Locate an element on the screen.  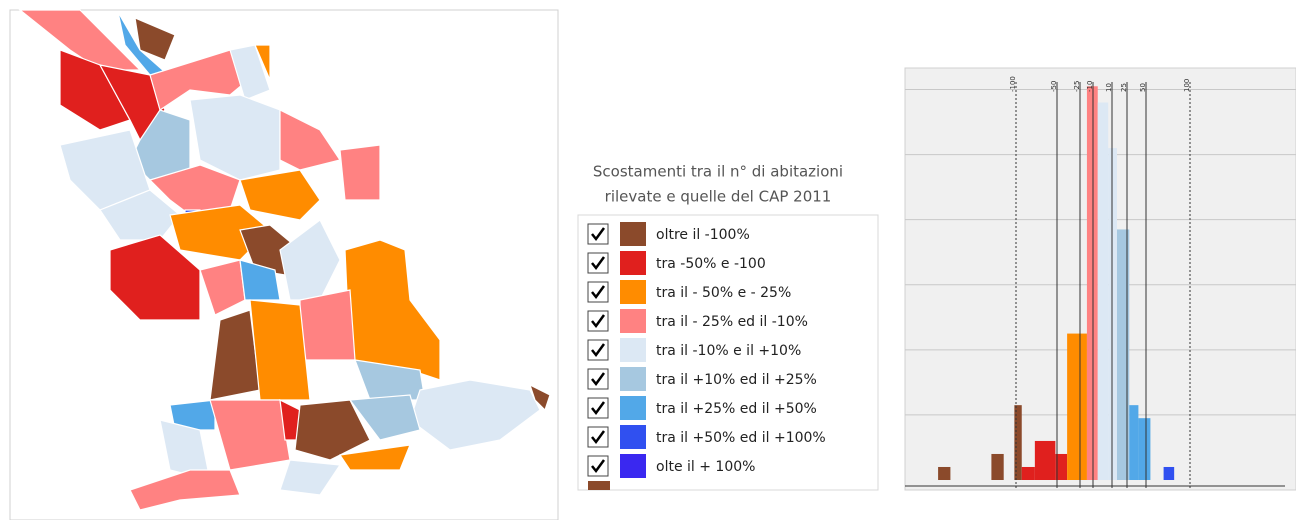
legend-swatch-cut is located at coordinates (599, 485).